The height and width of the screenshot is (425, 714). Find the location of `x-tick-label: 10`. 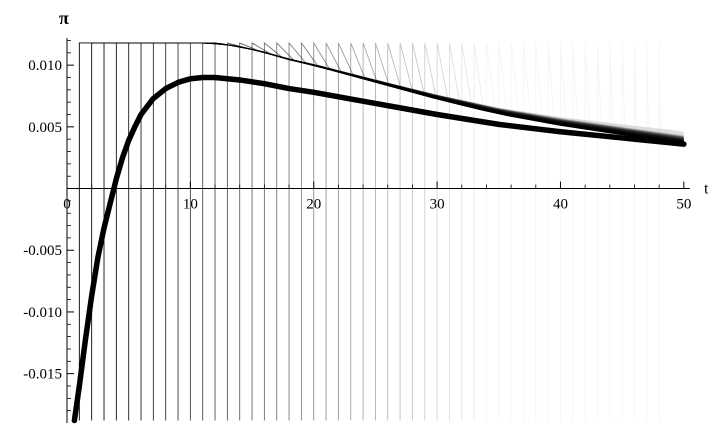

x-tick-label: 10 is located at coordinates (190, 205).